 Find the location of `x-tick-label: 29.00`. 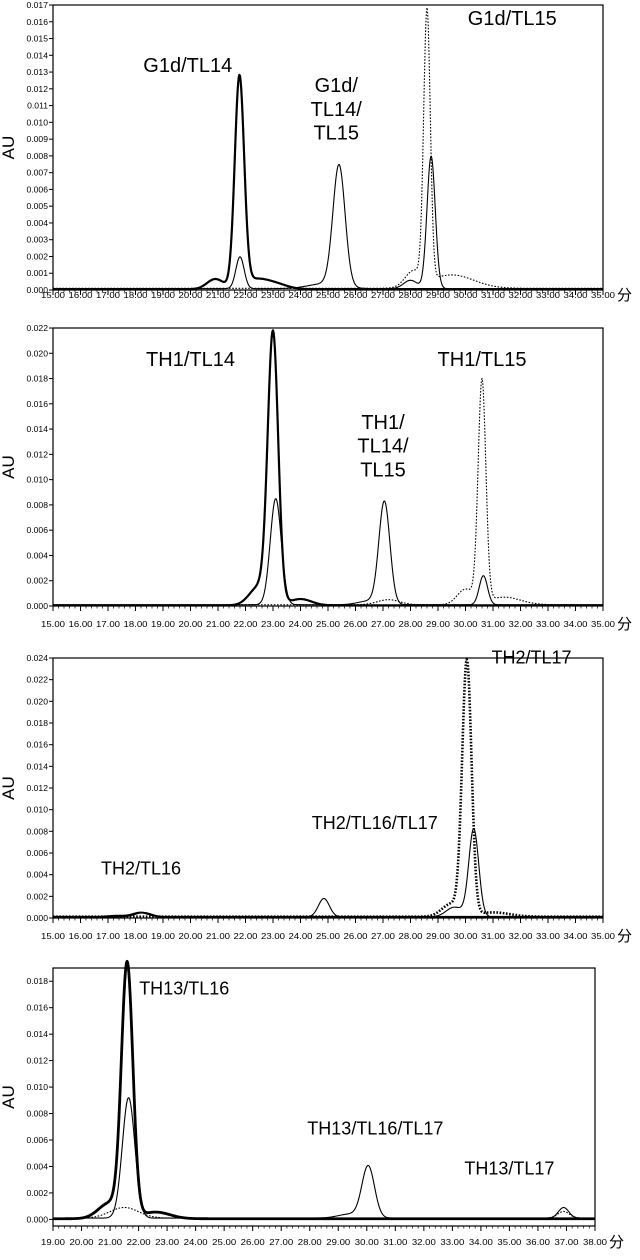

x-tick-label: 29.00 is located at coordinates (338, 1242).